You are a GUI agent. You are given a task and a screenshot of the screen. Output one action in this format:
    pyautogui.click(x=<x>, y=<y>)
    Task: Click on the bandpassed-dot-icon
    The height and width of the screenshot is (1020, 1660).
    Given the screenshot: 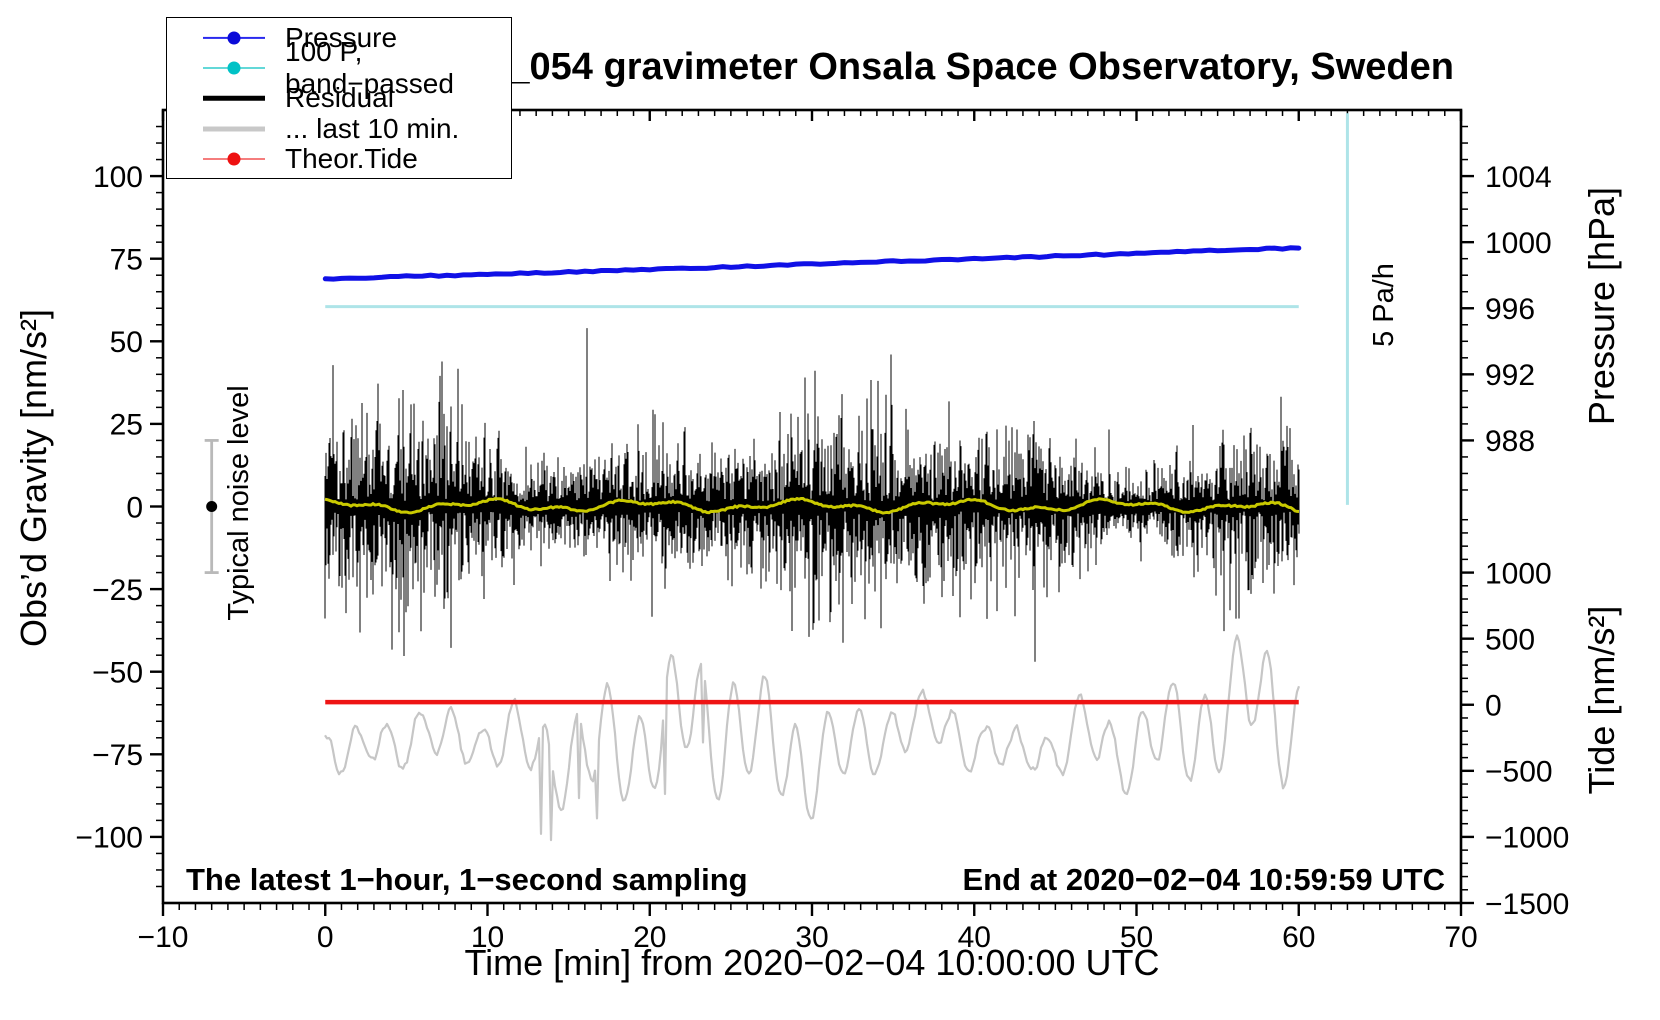 What is the action you would take?
    pyautogui.click(x=234, y=68)
    